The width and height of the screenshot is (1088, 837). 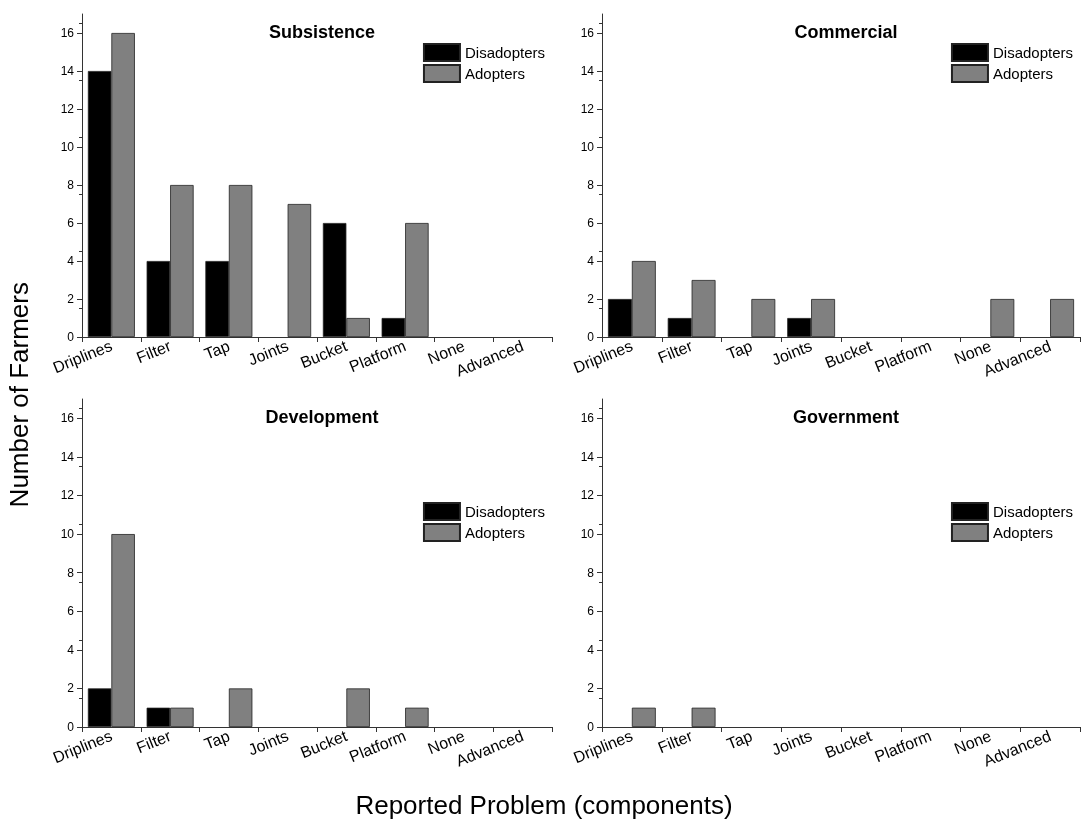 I want to click on x-axis-title: Reported Problem (components), so click(x=544, y=805).